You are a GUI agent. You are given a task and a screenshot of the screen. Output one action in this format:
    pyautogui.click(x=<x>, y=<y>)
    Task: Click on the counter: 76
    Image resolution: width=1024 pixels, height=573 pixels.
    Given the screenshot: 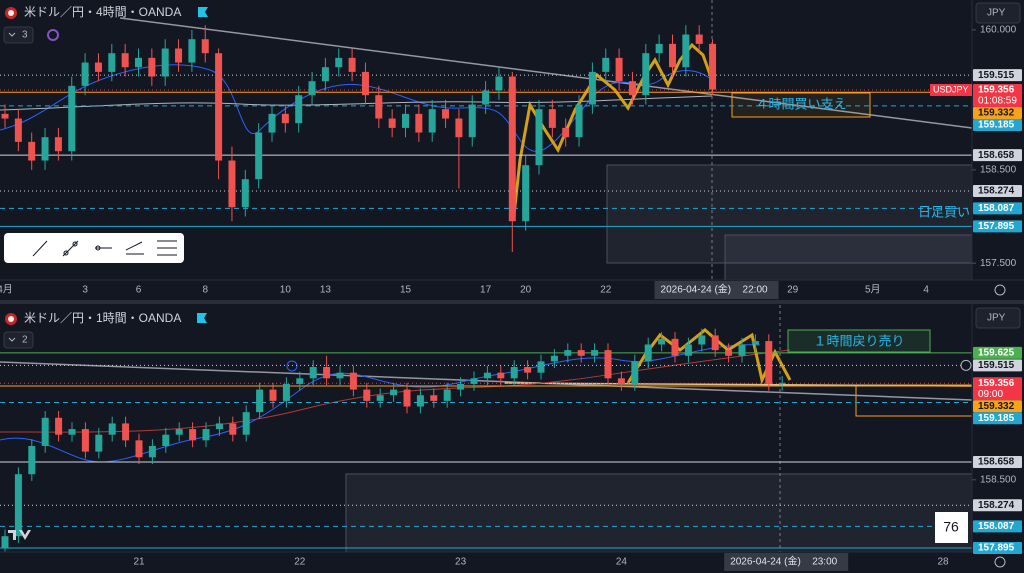 What is the action you would take?
    pyautogui.click(x=951, y=527)
    